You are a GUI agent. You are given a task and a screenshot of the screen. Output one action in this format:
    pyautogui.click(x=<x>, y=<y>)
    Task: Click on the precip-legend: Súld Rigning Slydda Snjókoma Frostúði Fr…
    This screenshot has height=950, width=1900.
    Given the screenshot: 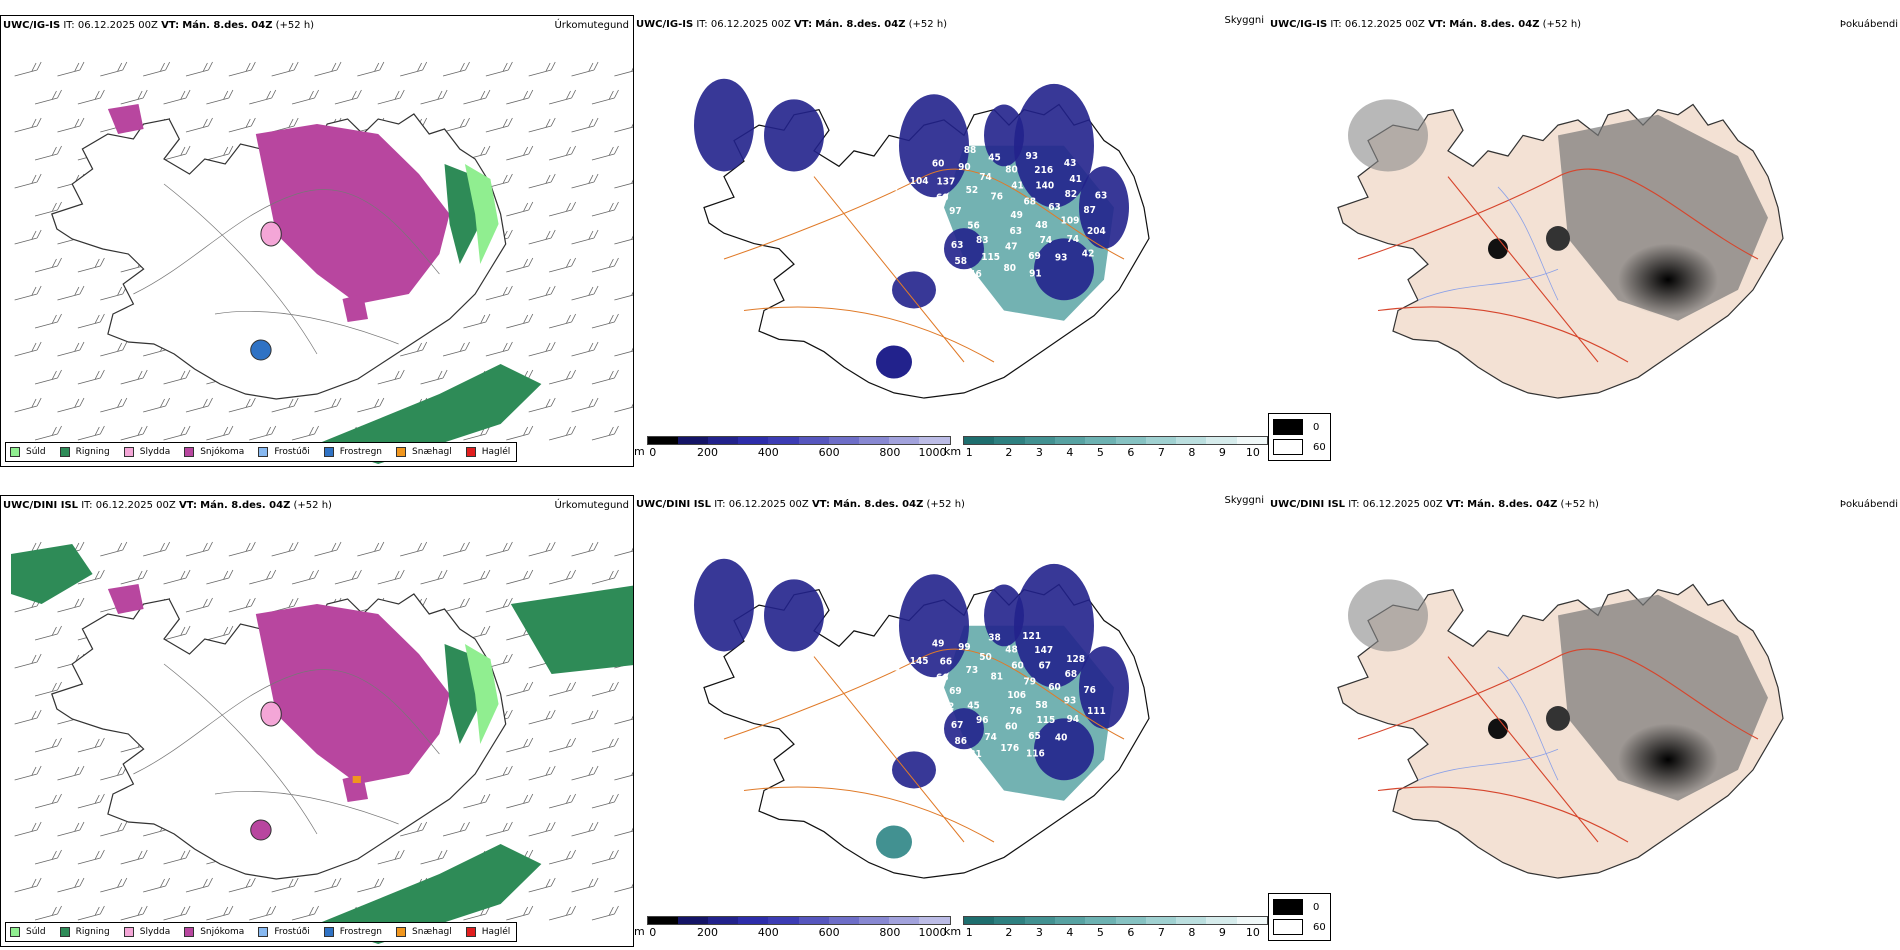 What is the action you would take?
    pyautogui.click(x=261, y=452)
    